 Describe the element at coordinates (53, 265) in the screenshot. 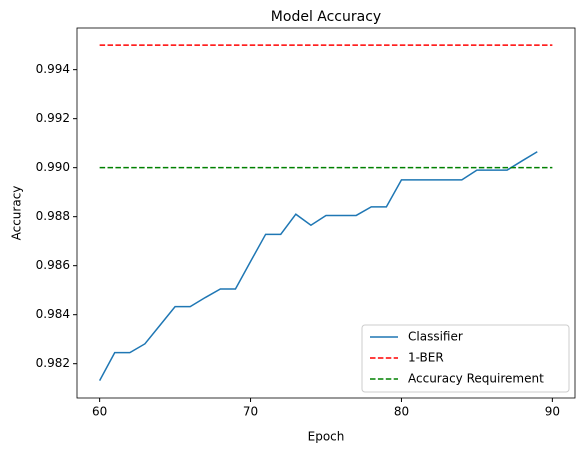

I see `y-tick-label: 0.986` at that location.